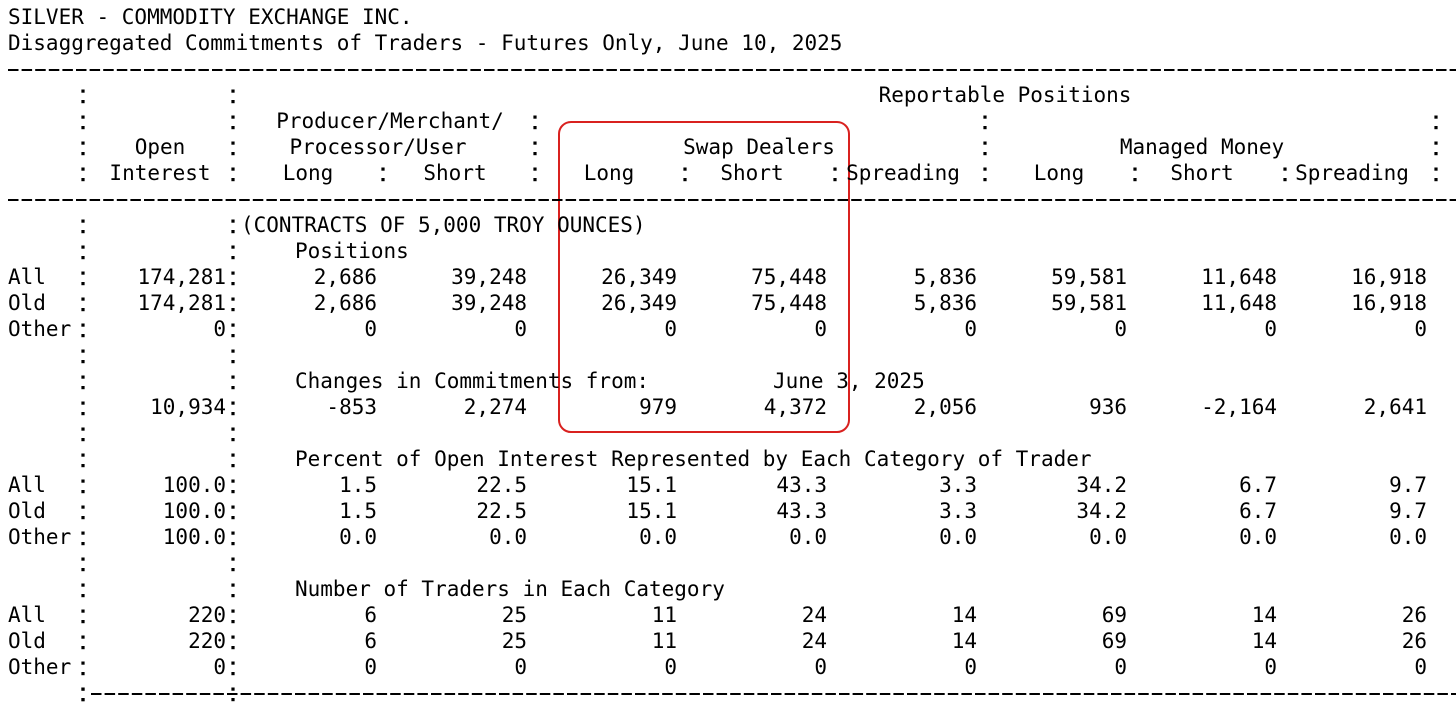 Image resolution: width=1456 pixels, height=706 pixels. I want to click on cell: 9.7, so click(1408, 511).